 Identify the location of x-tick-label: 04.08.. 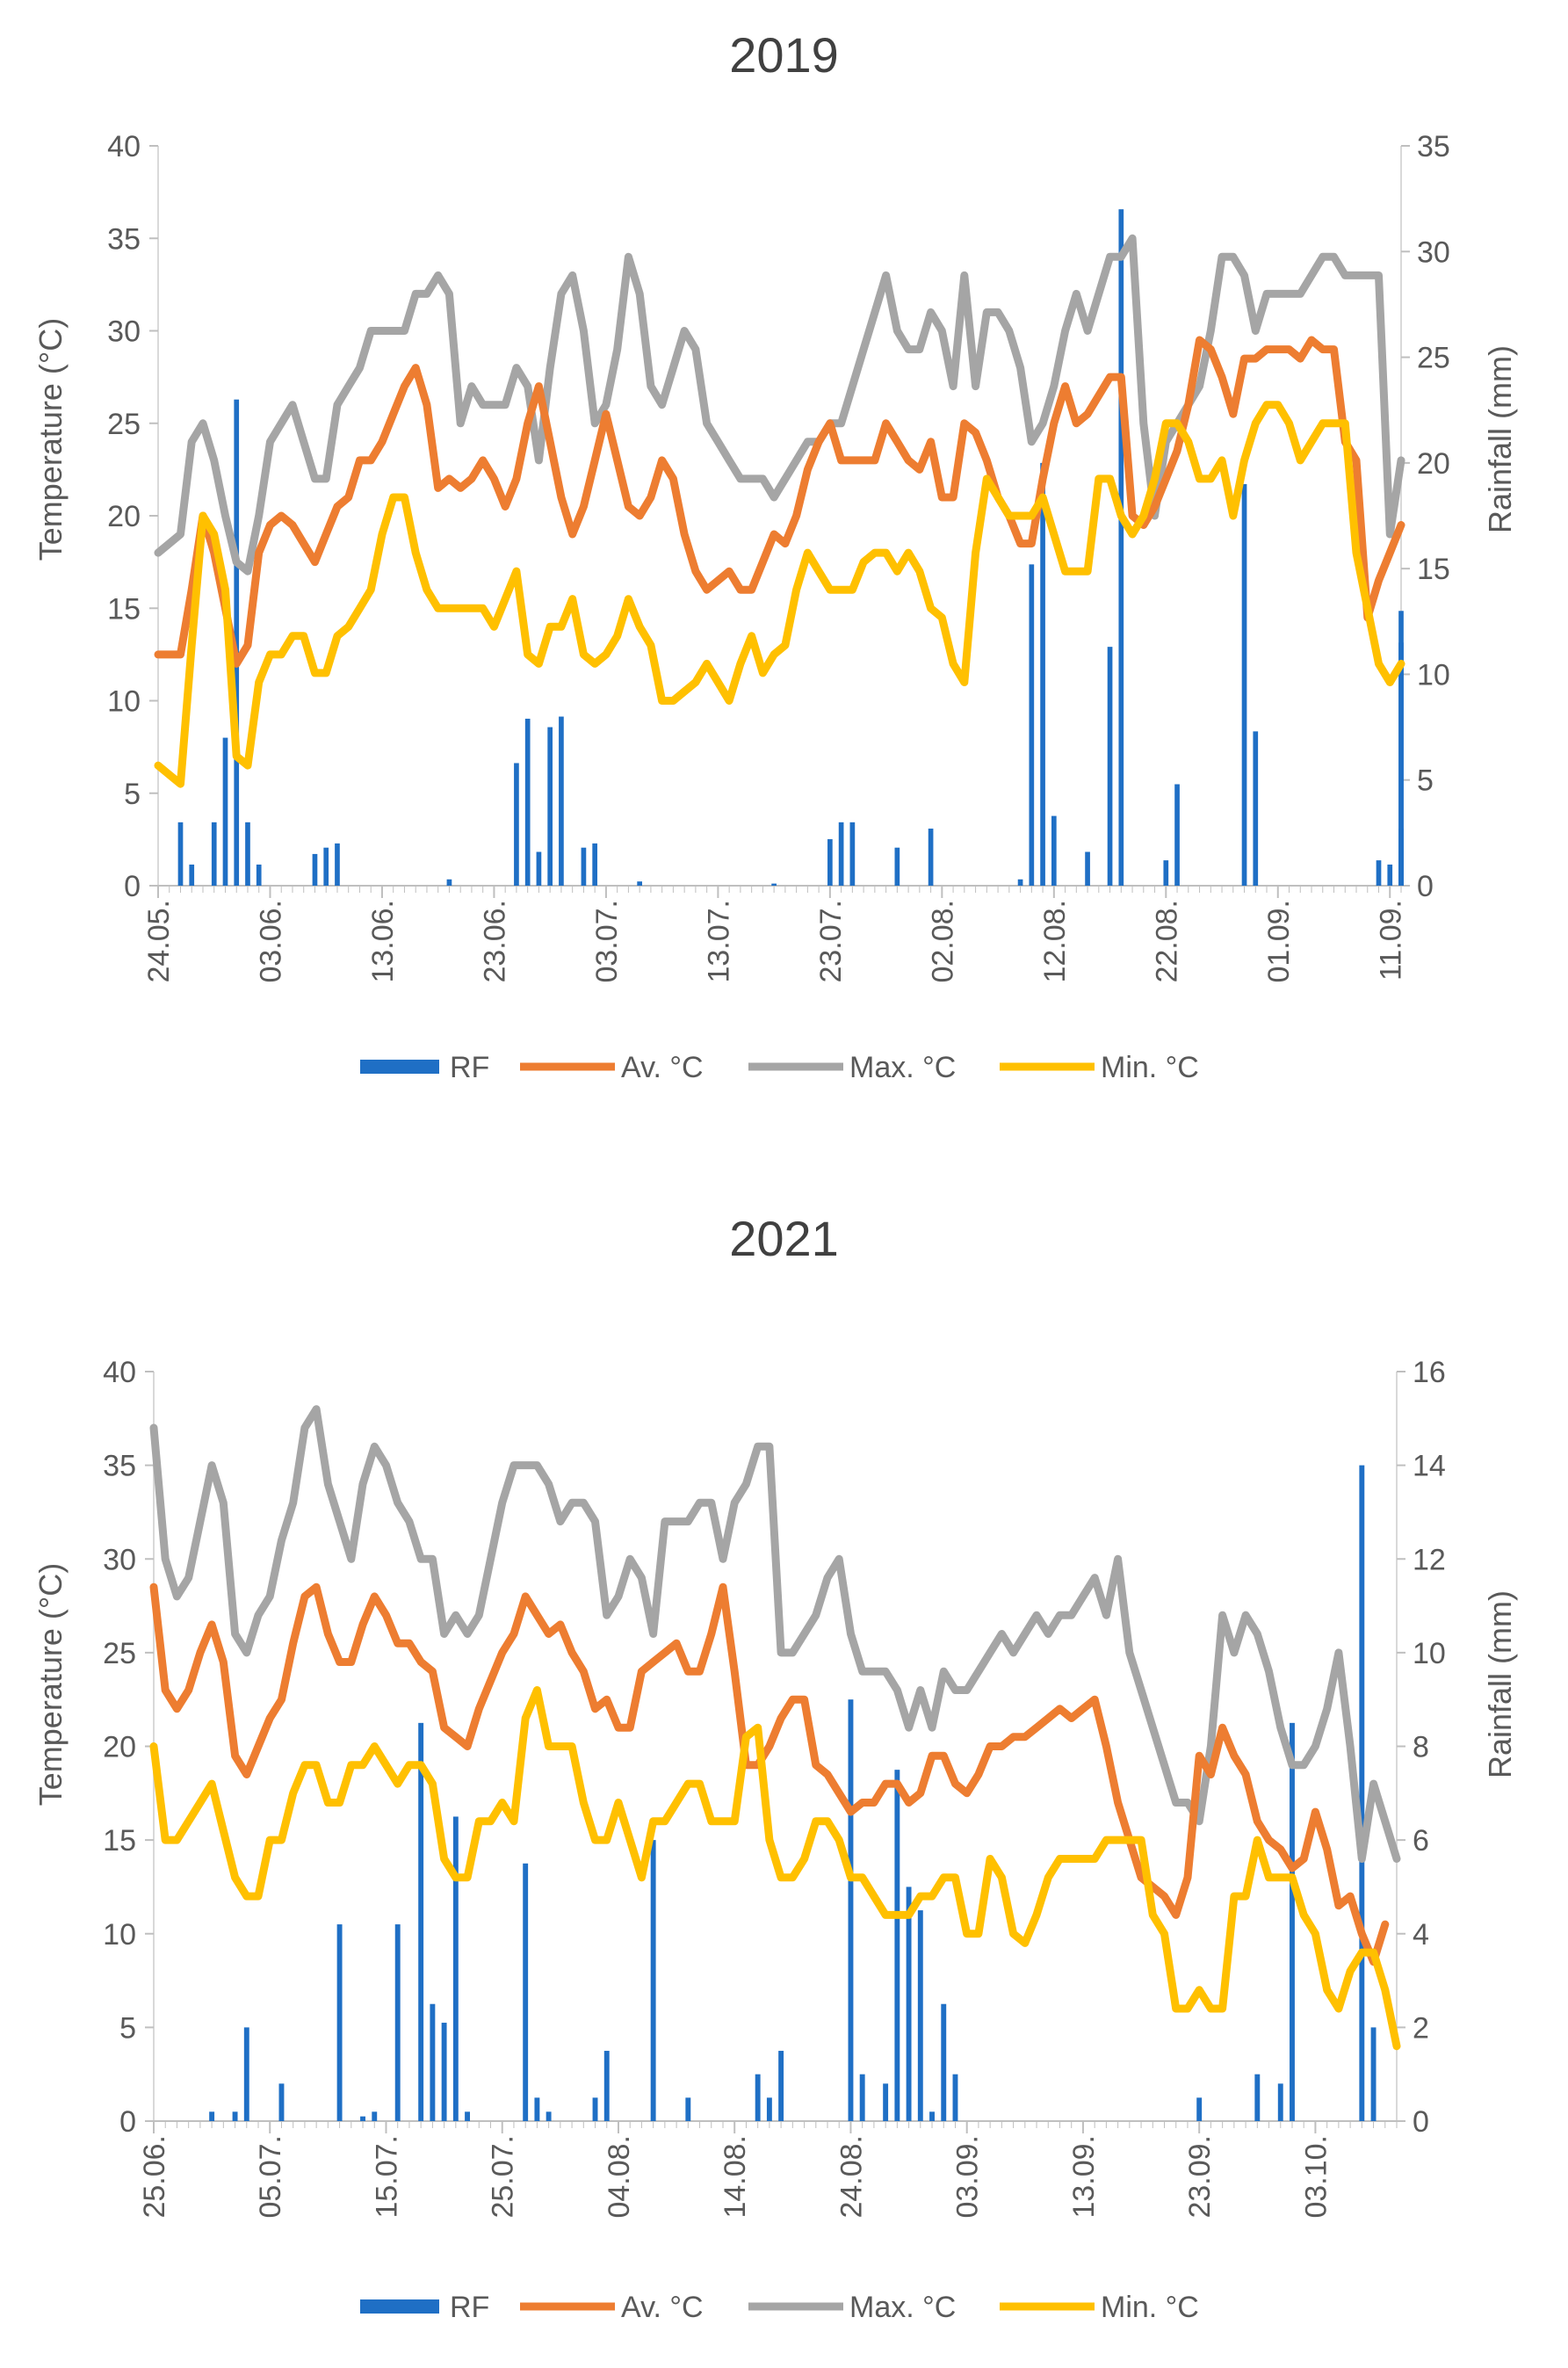
(619, 2177).